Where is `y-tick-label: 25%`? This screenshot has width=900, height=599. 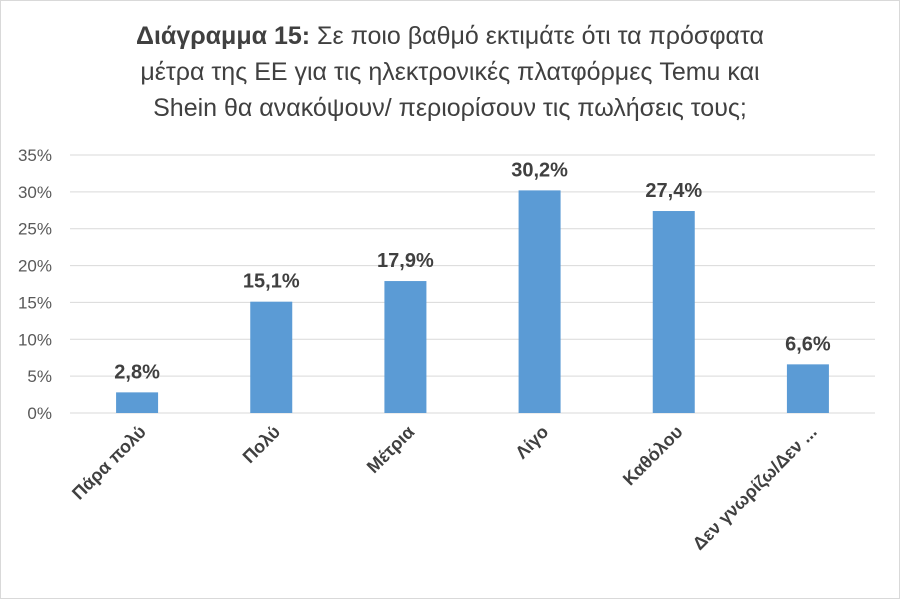
y-tick-label: 25% is located at coordinates (35, 229).